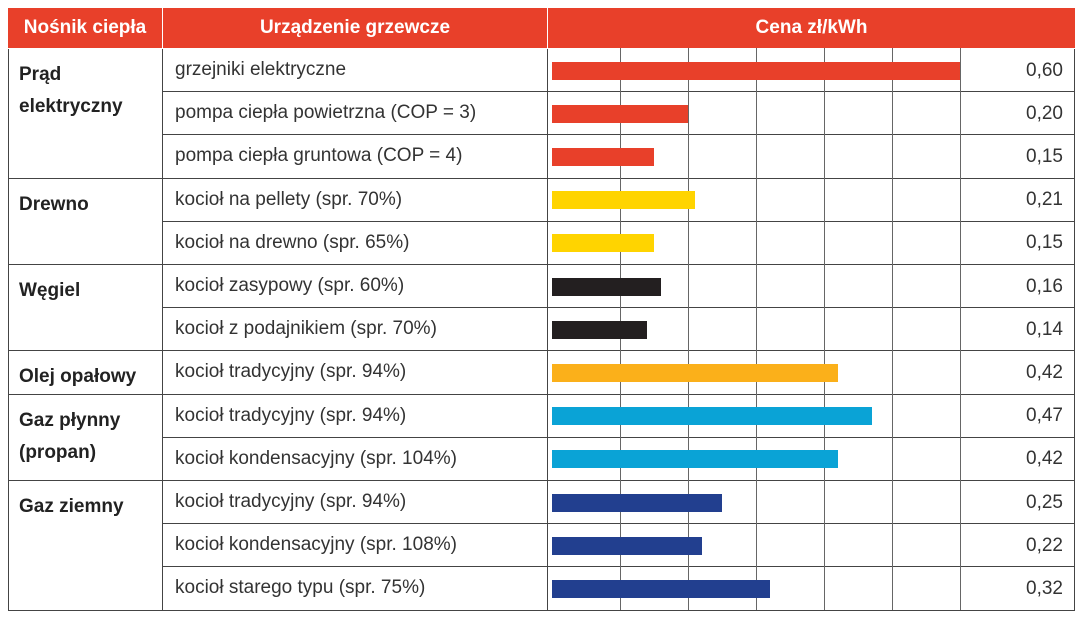 This screenshot has height=617, width=1080. I want to click on device-cell: pompa ciepła powietrzna (COP = 3), so click(355, 114).